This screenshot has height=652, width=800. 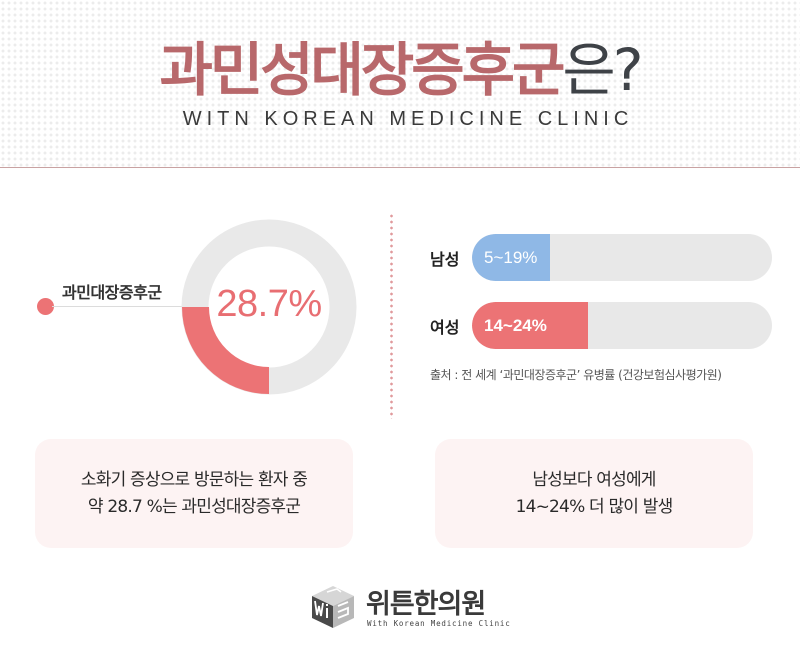 What do you see at coordinates (594, 506) in the screenshot?
I see `card-right-line2: 14~24% 더 많이 발생` at bounding box center [594, 506].